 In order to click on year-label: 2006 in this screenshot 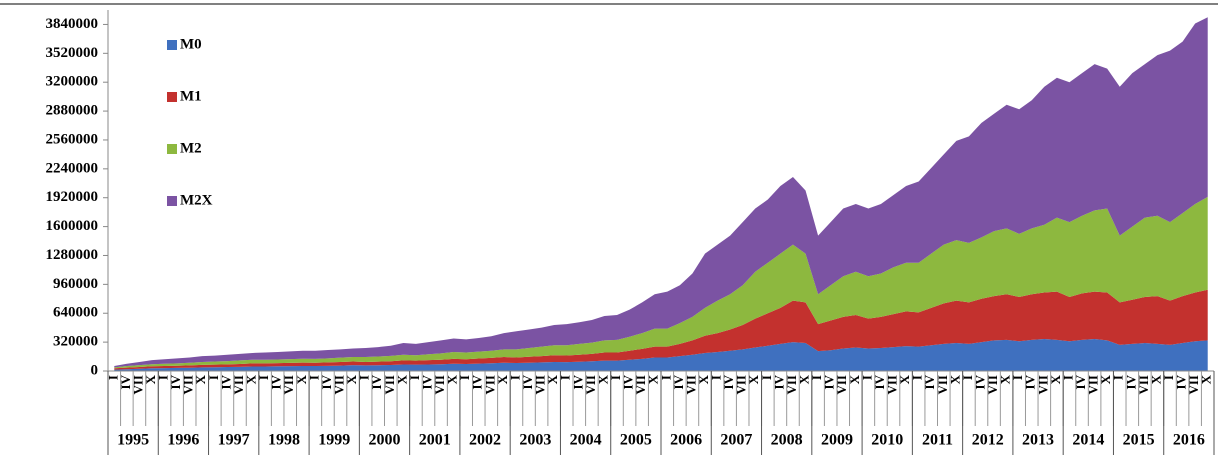, I will do `click(686, 440)`.